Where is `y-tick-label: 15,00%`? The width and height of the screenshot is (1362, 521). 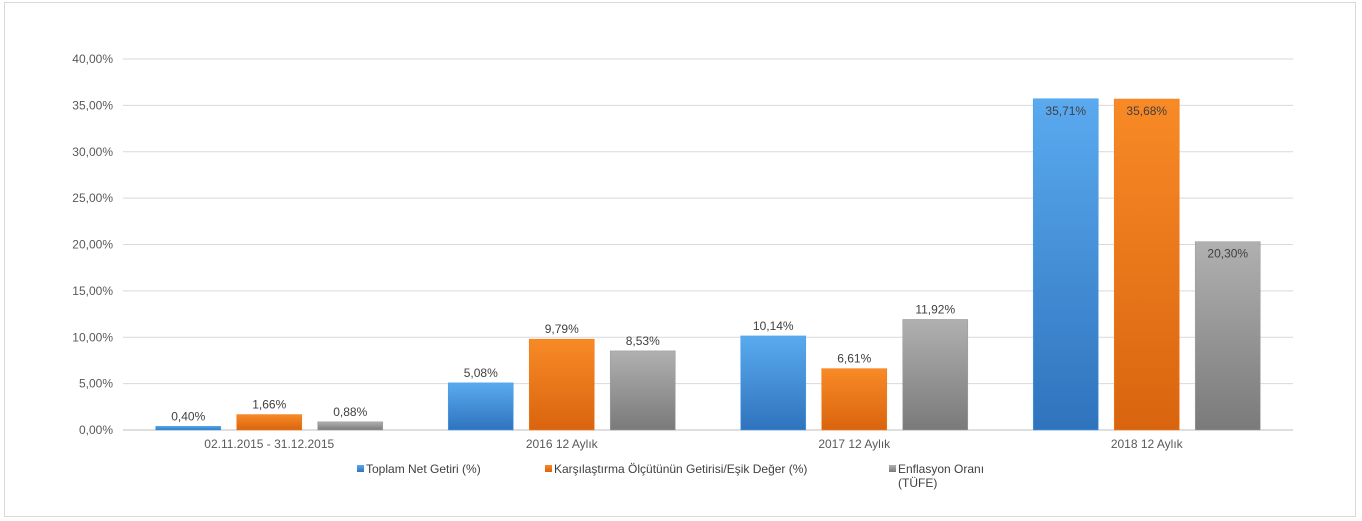 y-tick-label: 15,00% is located at coordinates (92, 291).